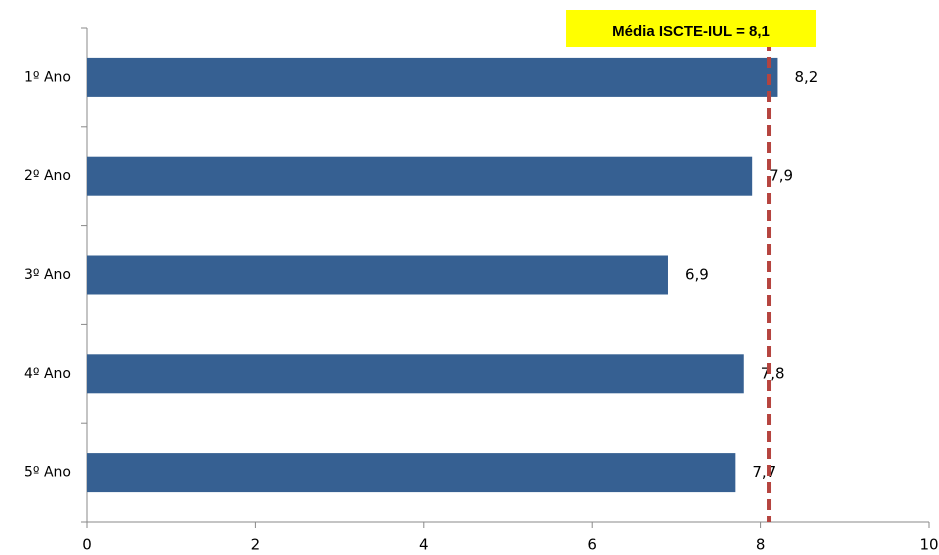 The image size is (939, 555). I want to click on x-tick-label: 2, so click(256, 545).